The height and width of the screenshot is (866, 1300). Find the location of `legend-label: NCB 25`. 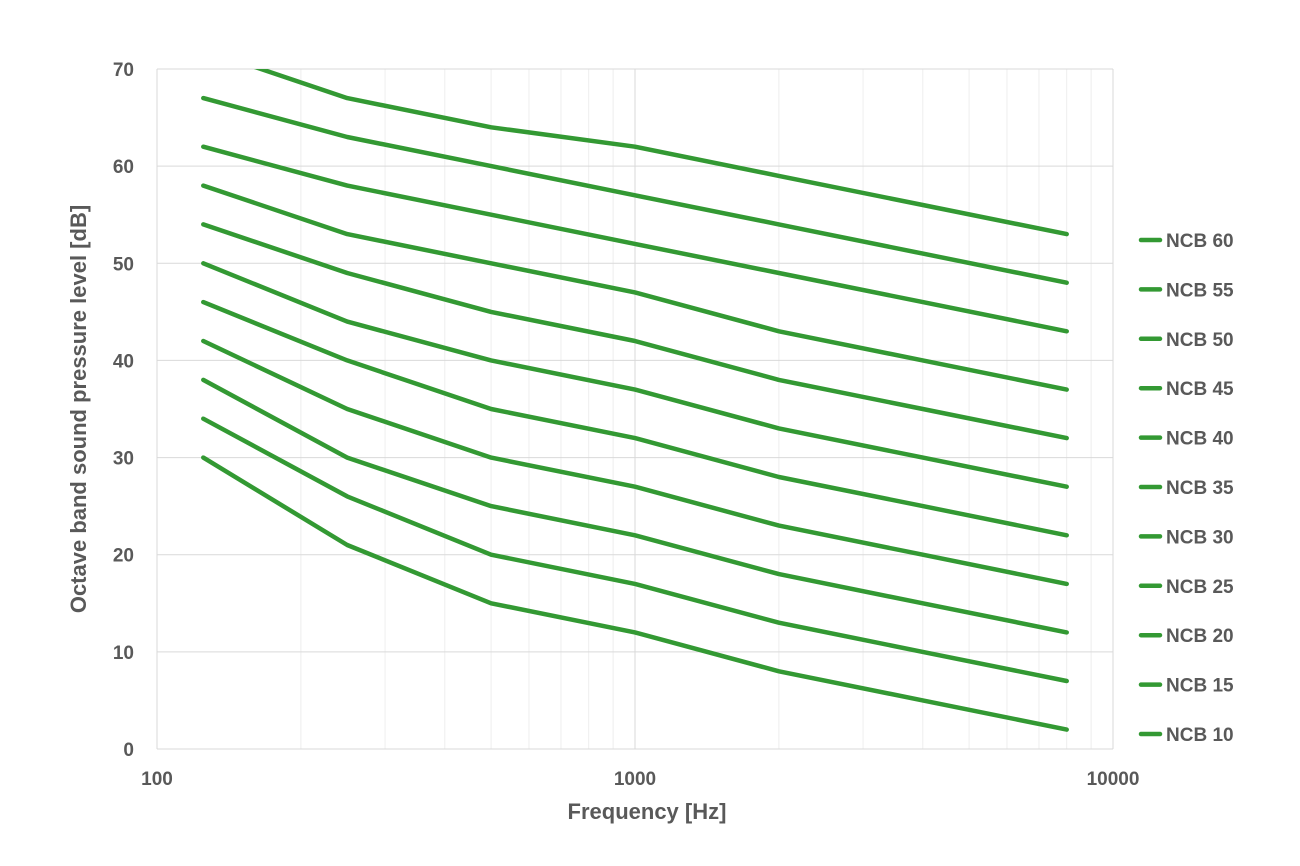

legend-label: NCB 25 is located at coordinates (1200, 587).